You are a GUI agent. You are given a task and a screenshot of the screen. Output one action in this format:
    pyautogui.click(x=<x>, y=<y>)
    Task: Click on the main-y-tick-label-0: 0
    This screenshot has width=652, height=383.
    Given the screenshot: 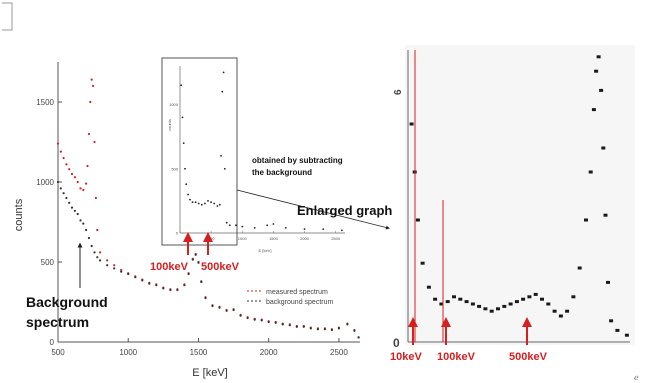 What is the action you would take?
    pyautogui.click(x=52, y=342)
    